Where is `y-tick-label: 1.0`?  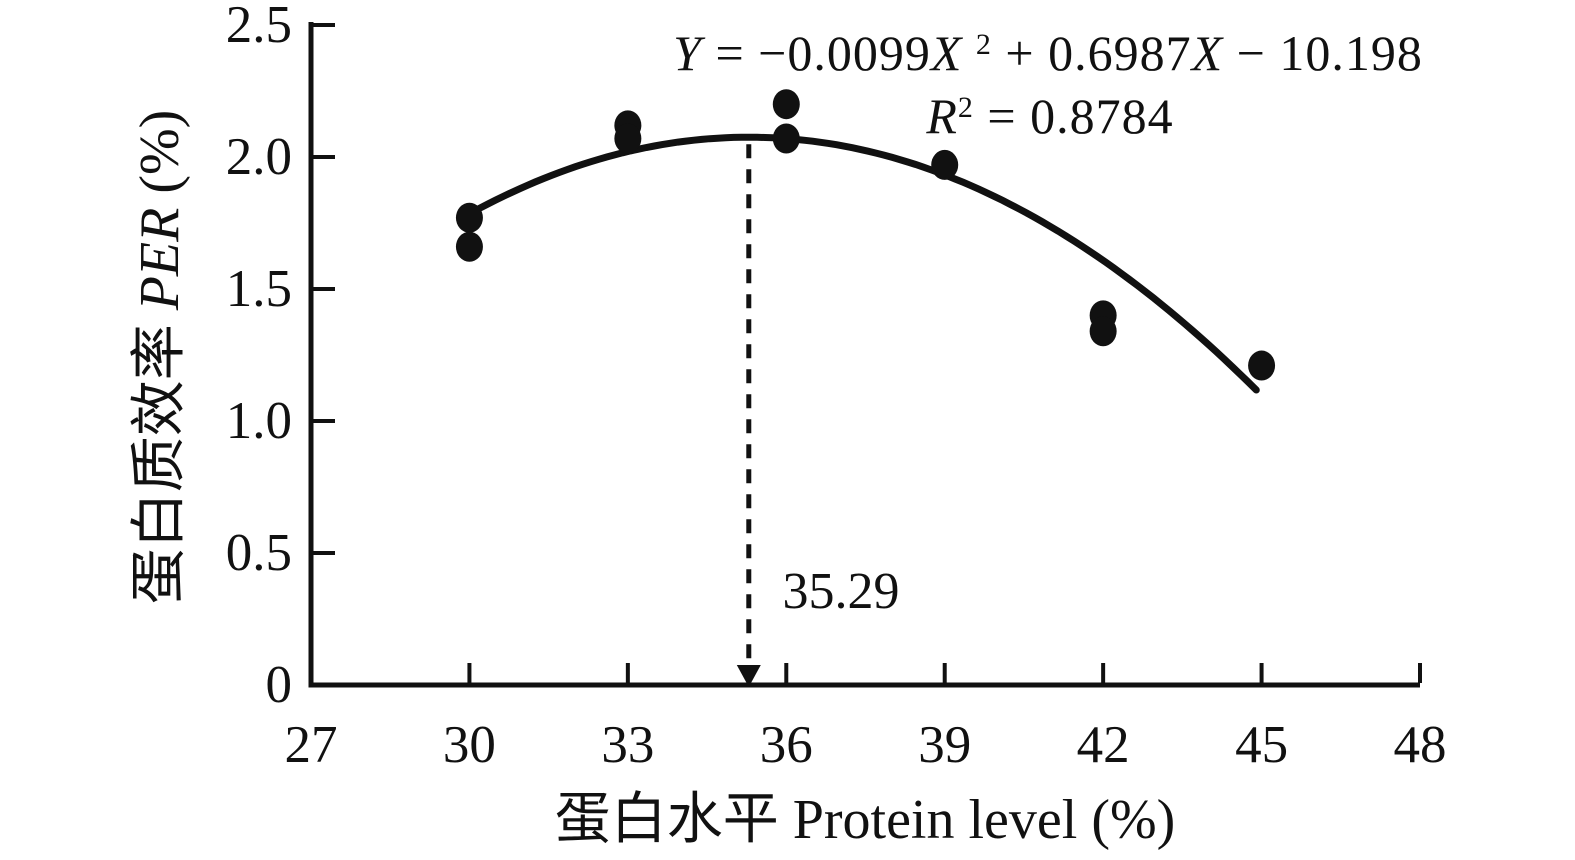 y-tick-label: 1.0 is located at coordinates (259, 421).